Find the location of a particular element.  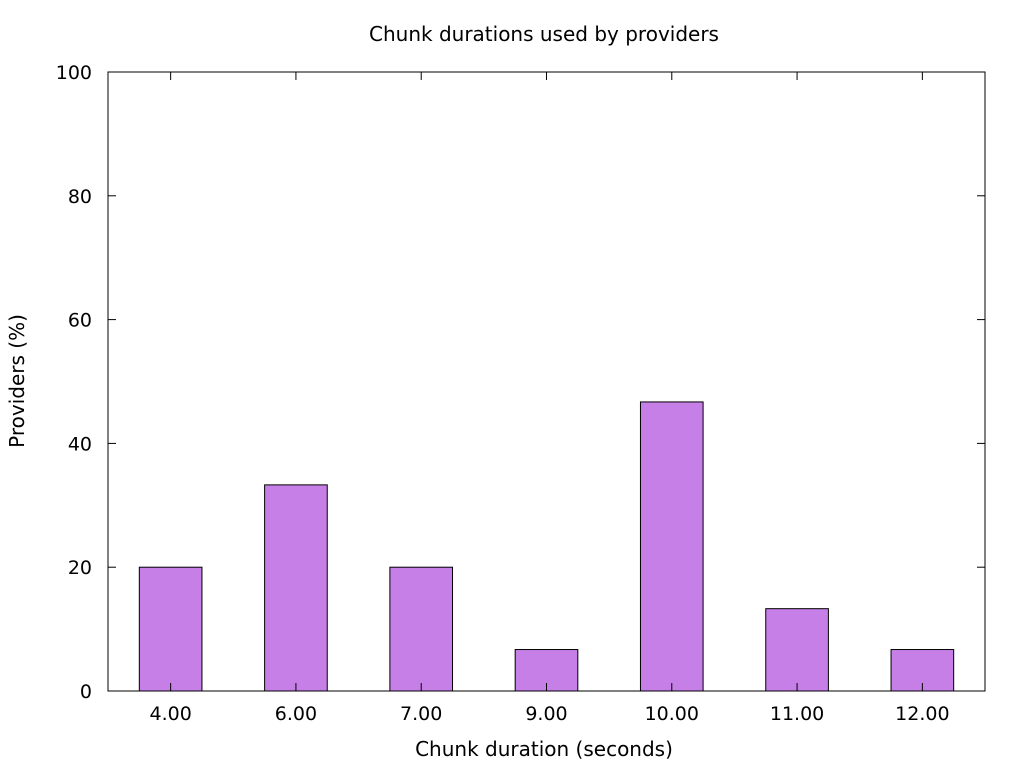

x-tick-label: 7.00 is located at coordinates (421, 714).